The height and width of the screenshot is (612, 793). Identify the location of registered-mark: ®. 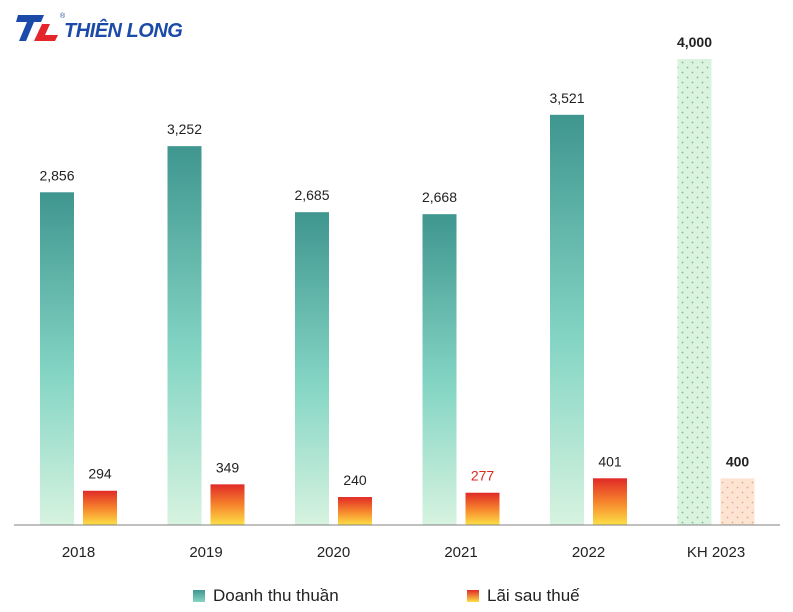
(63, 16).